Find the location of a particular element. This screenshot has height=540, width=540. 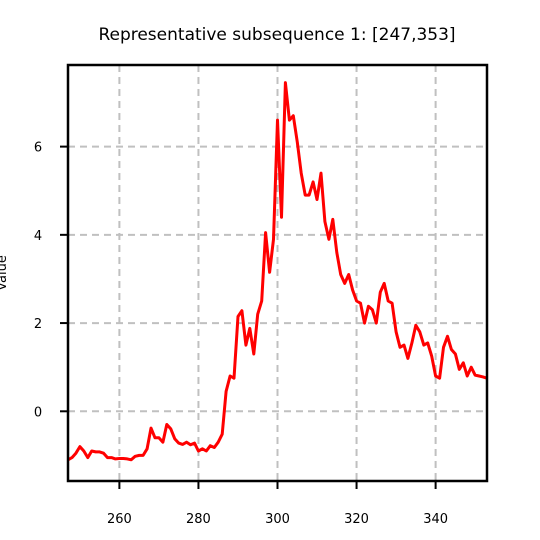

y-axis-label: Value is located at coordinates (5, 273).